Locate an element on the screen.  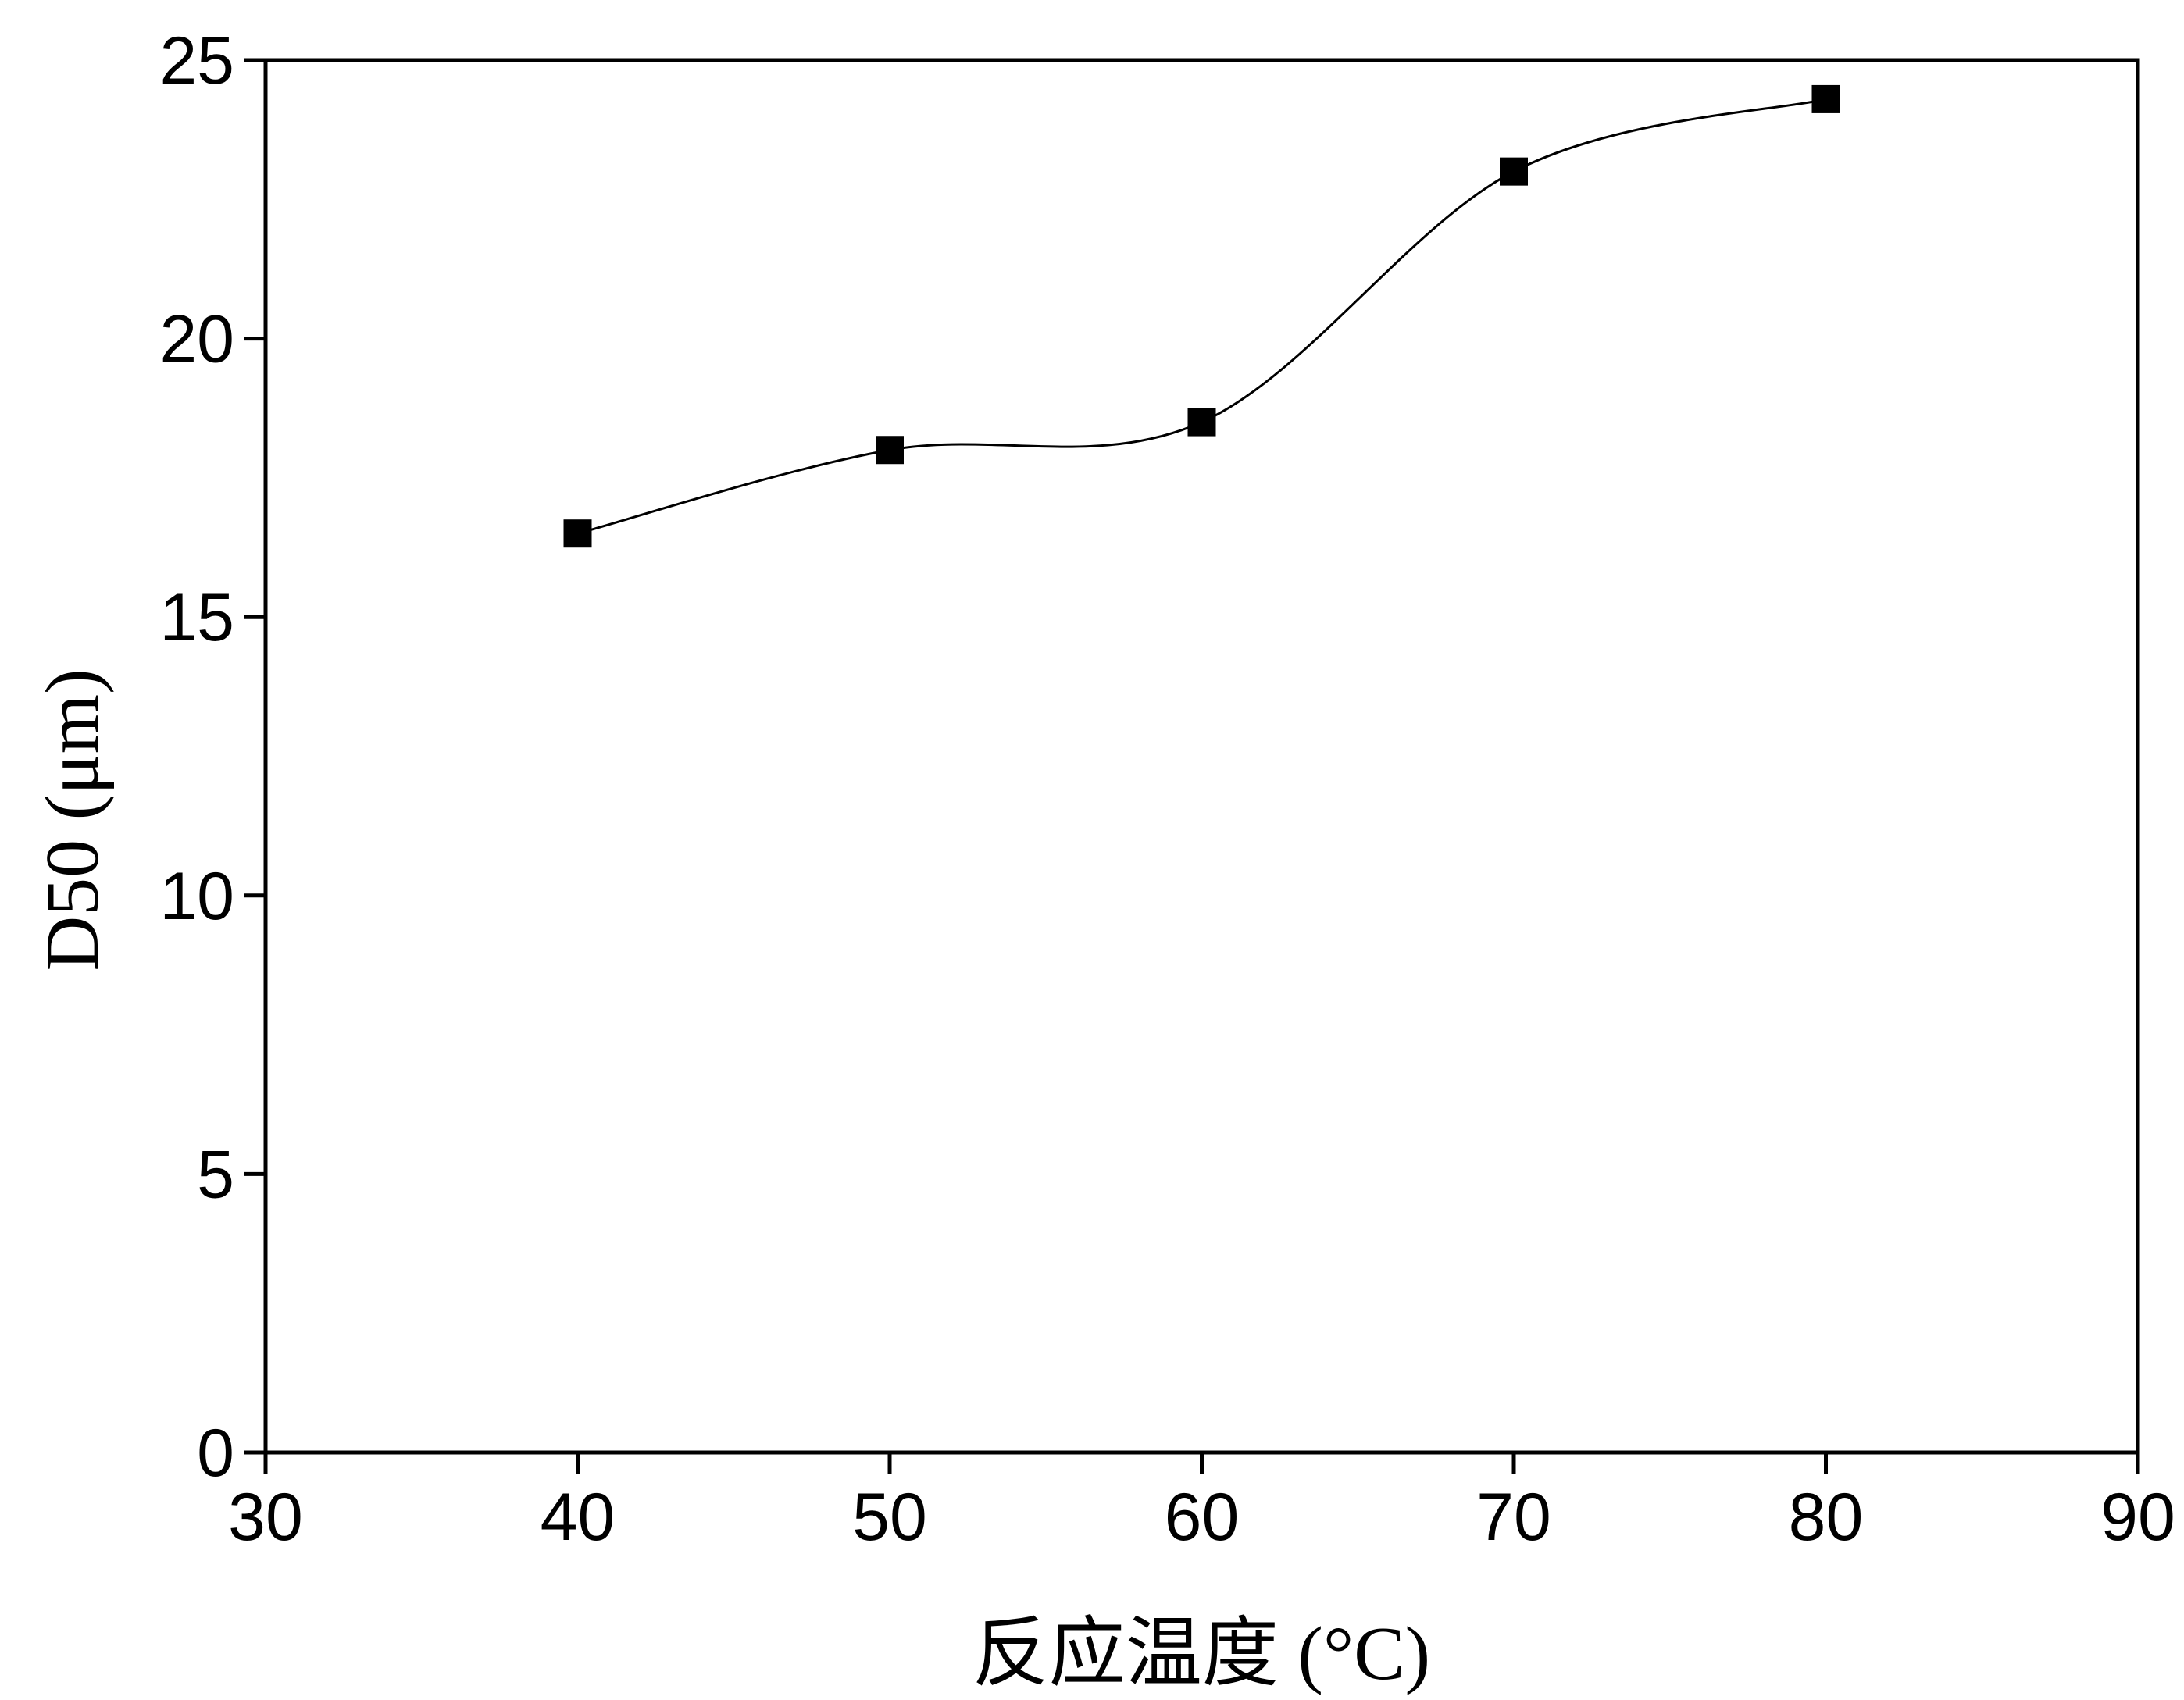
y-tick-label: 15 is located at coordinates (196, 617).